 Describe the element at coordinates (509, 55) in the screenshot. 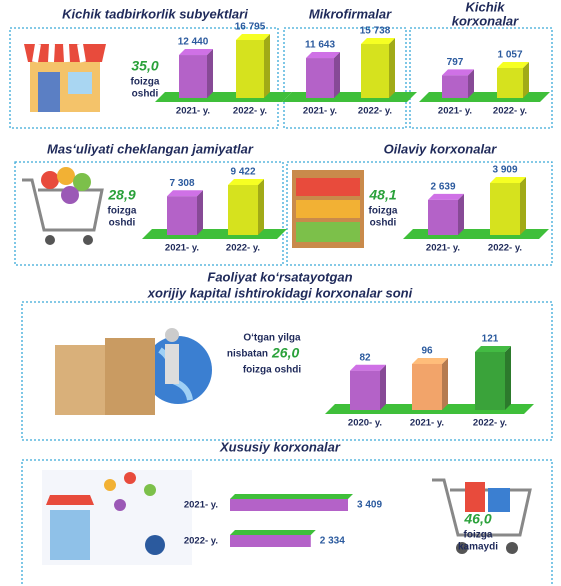

I see `value-label: 1 057` at that location.